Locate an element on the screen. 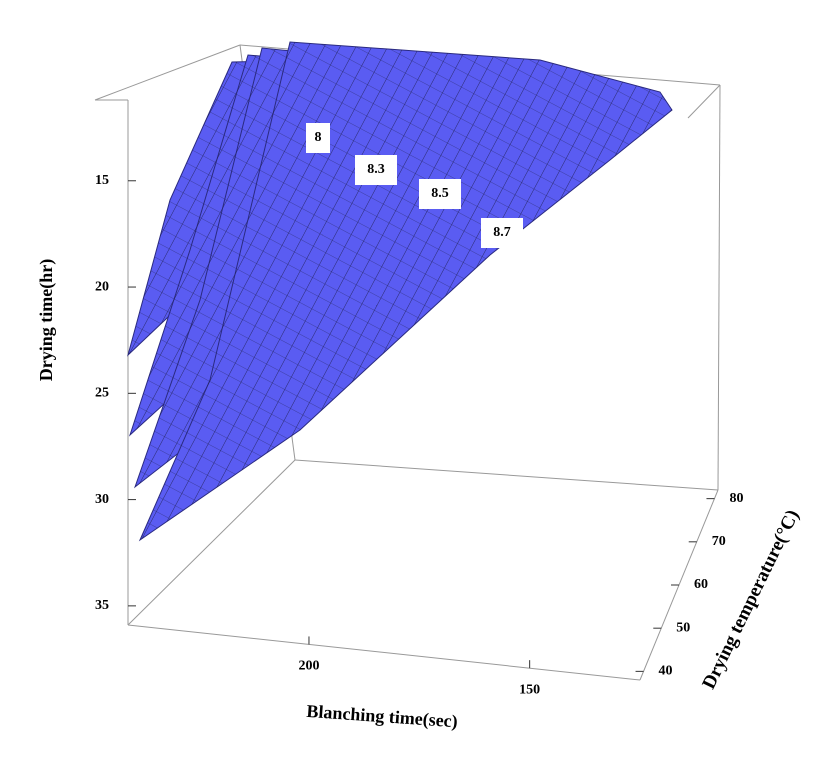  level-label: 8.3 is located at coordinates (376, 169).